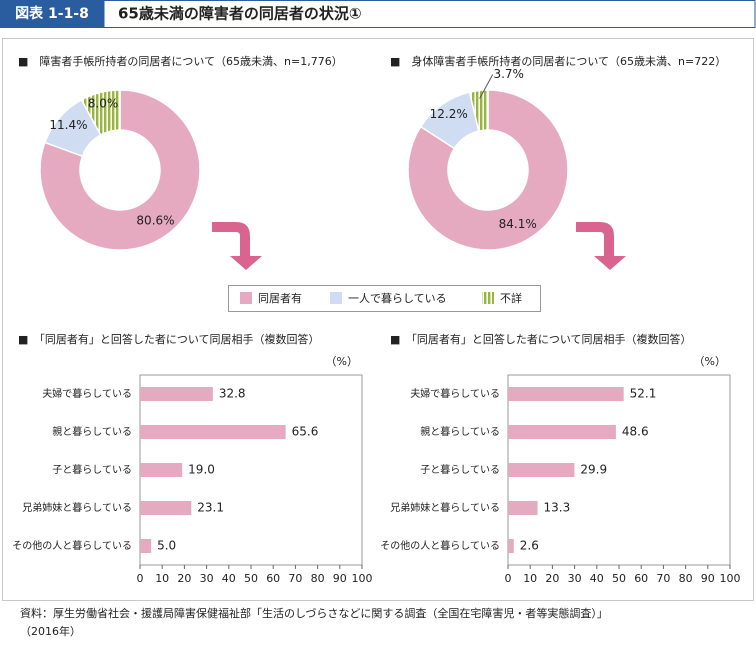  I want to click on chart-title: ■ 身体障害者手帳所持者の同居者について（65歳未満、n=722）, so click(558, 61).